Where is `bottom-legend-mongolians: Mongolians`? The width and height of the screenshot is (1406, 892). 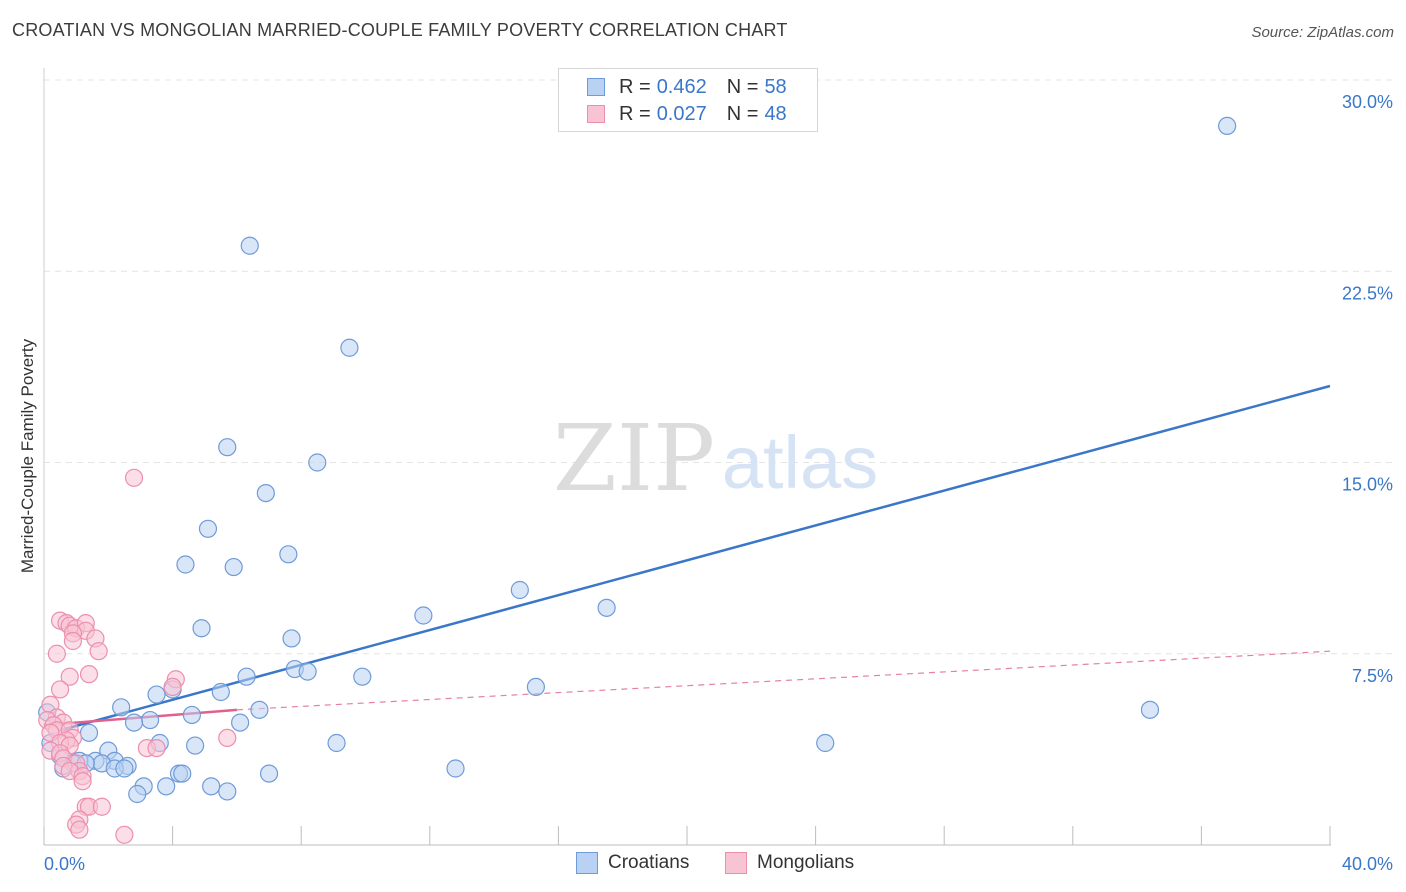 bottom-legend-mongolians: Mongolians is located at coordinates (789, 863).